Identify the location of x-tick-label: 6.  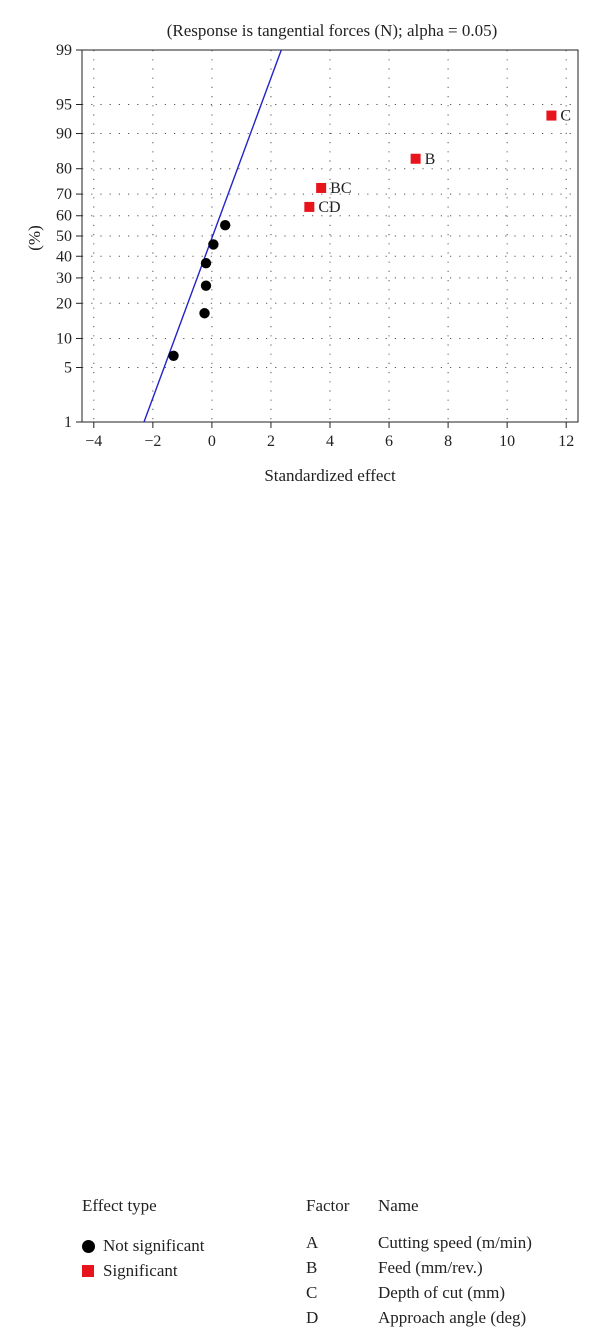
(389, 441).